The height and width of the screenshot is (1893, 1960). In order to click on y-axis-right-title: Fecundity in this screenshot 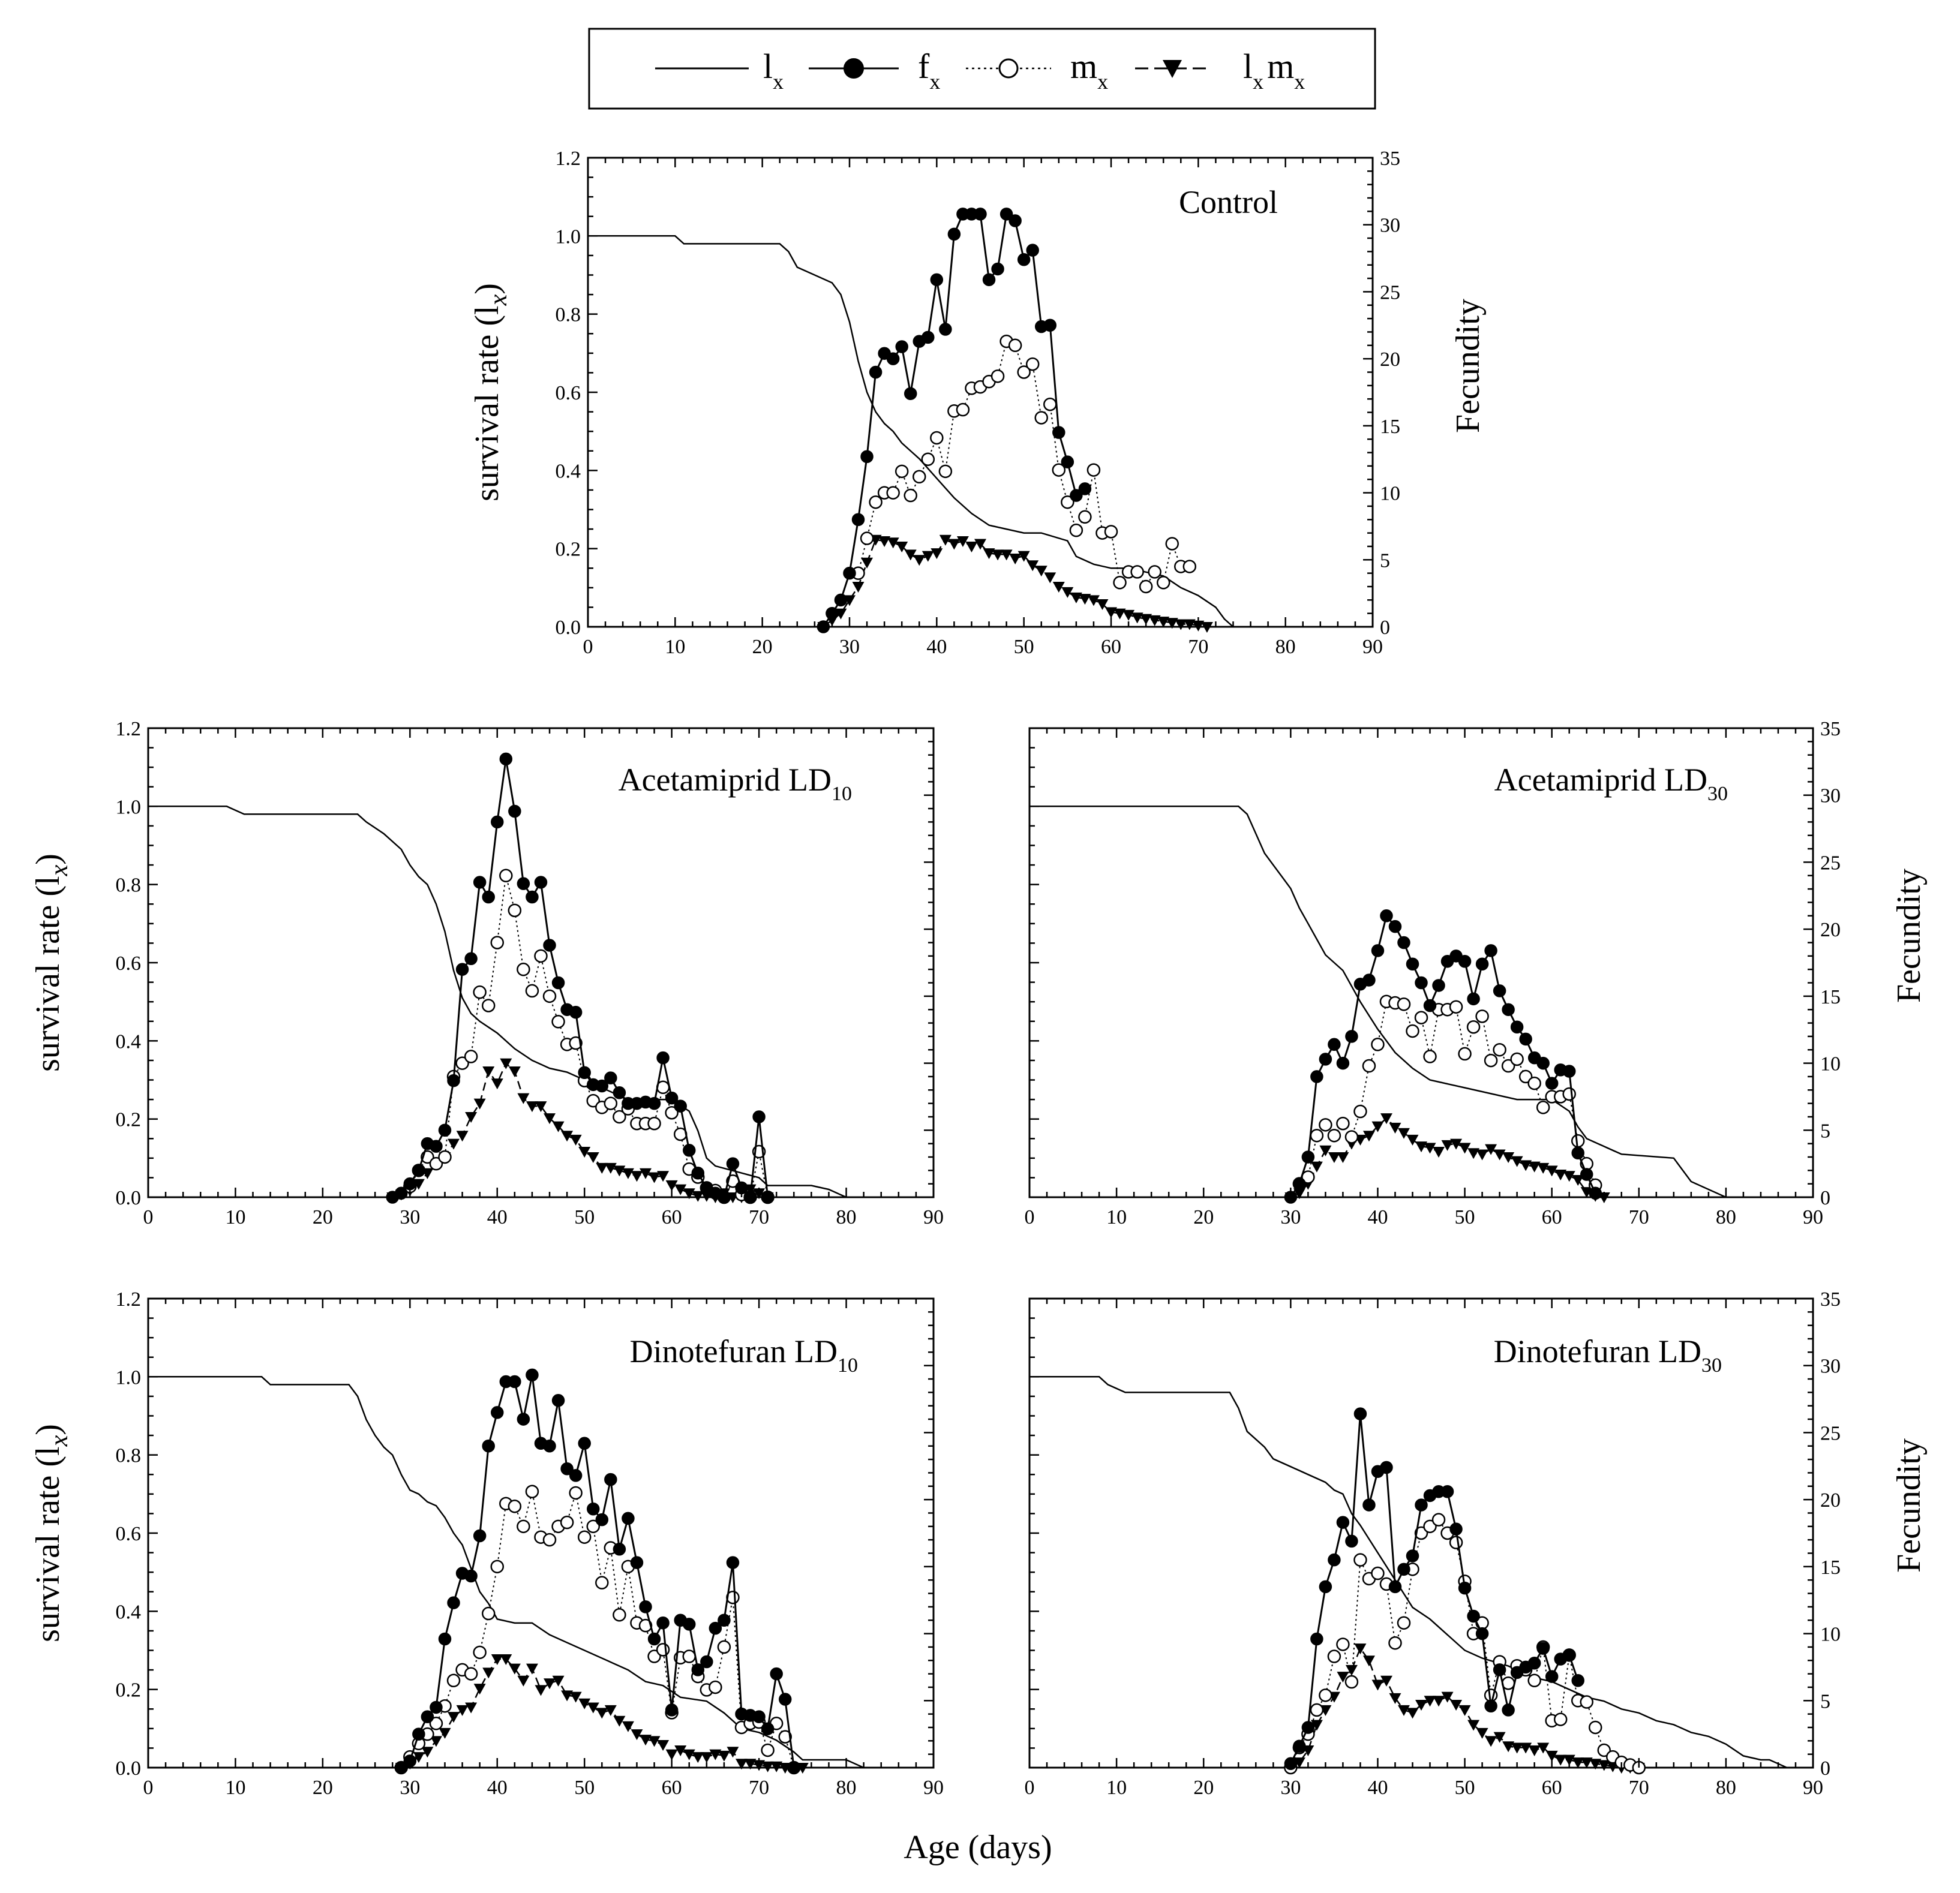, I will do `click(1909, 1505)`.